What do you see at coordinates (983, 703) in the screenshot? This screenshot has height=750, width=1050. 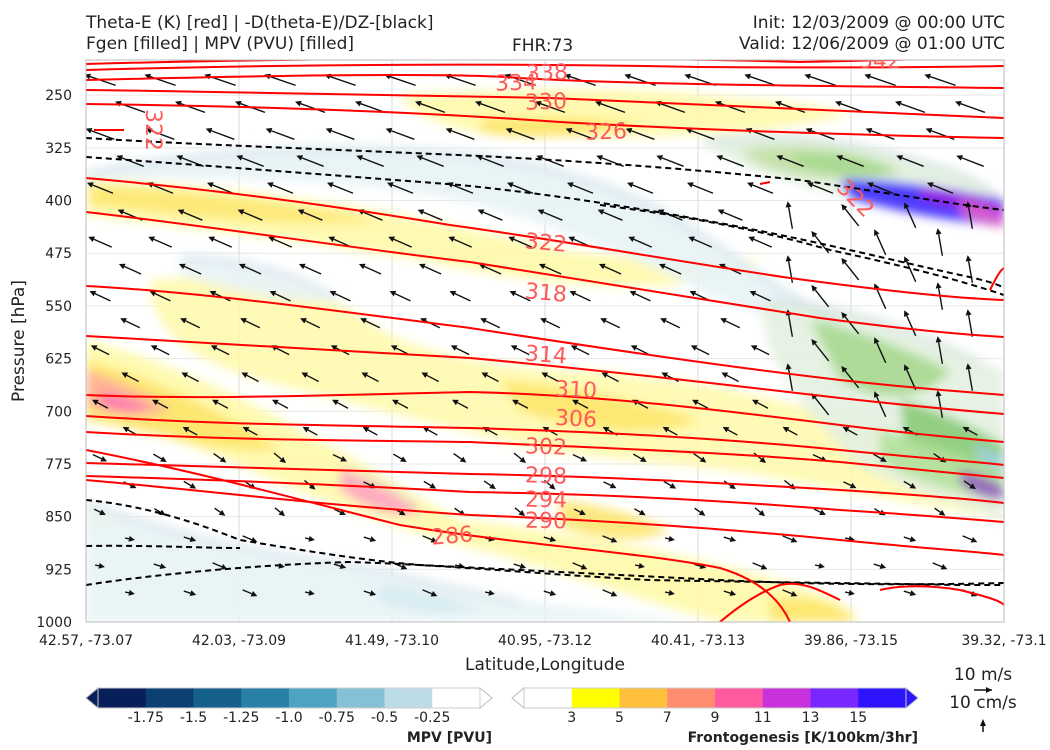 I see `wind-key-w-label: 10 cm/s` at bounding box center [983, 703].